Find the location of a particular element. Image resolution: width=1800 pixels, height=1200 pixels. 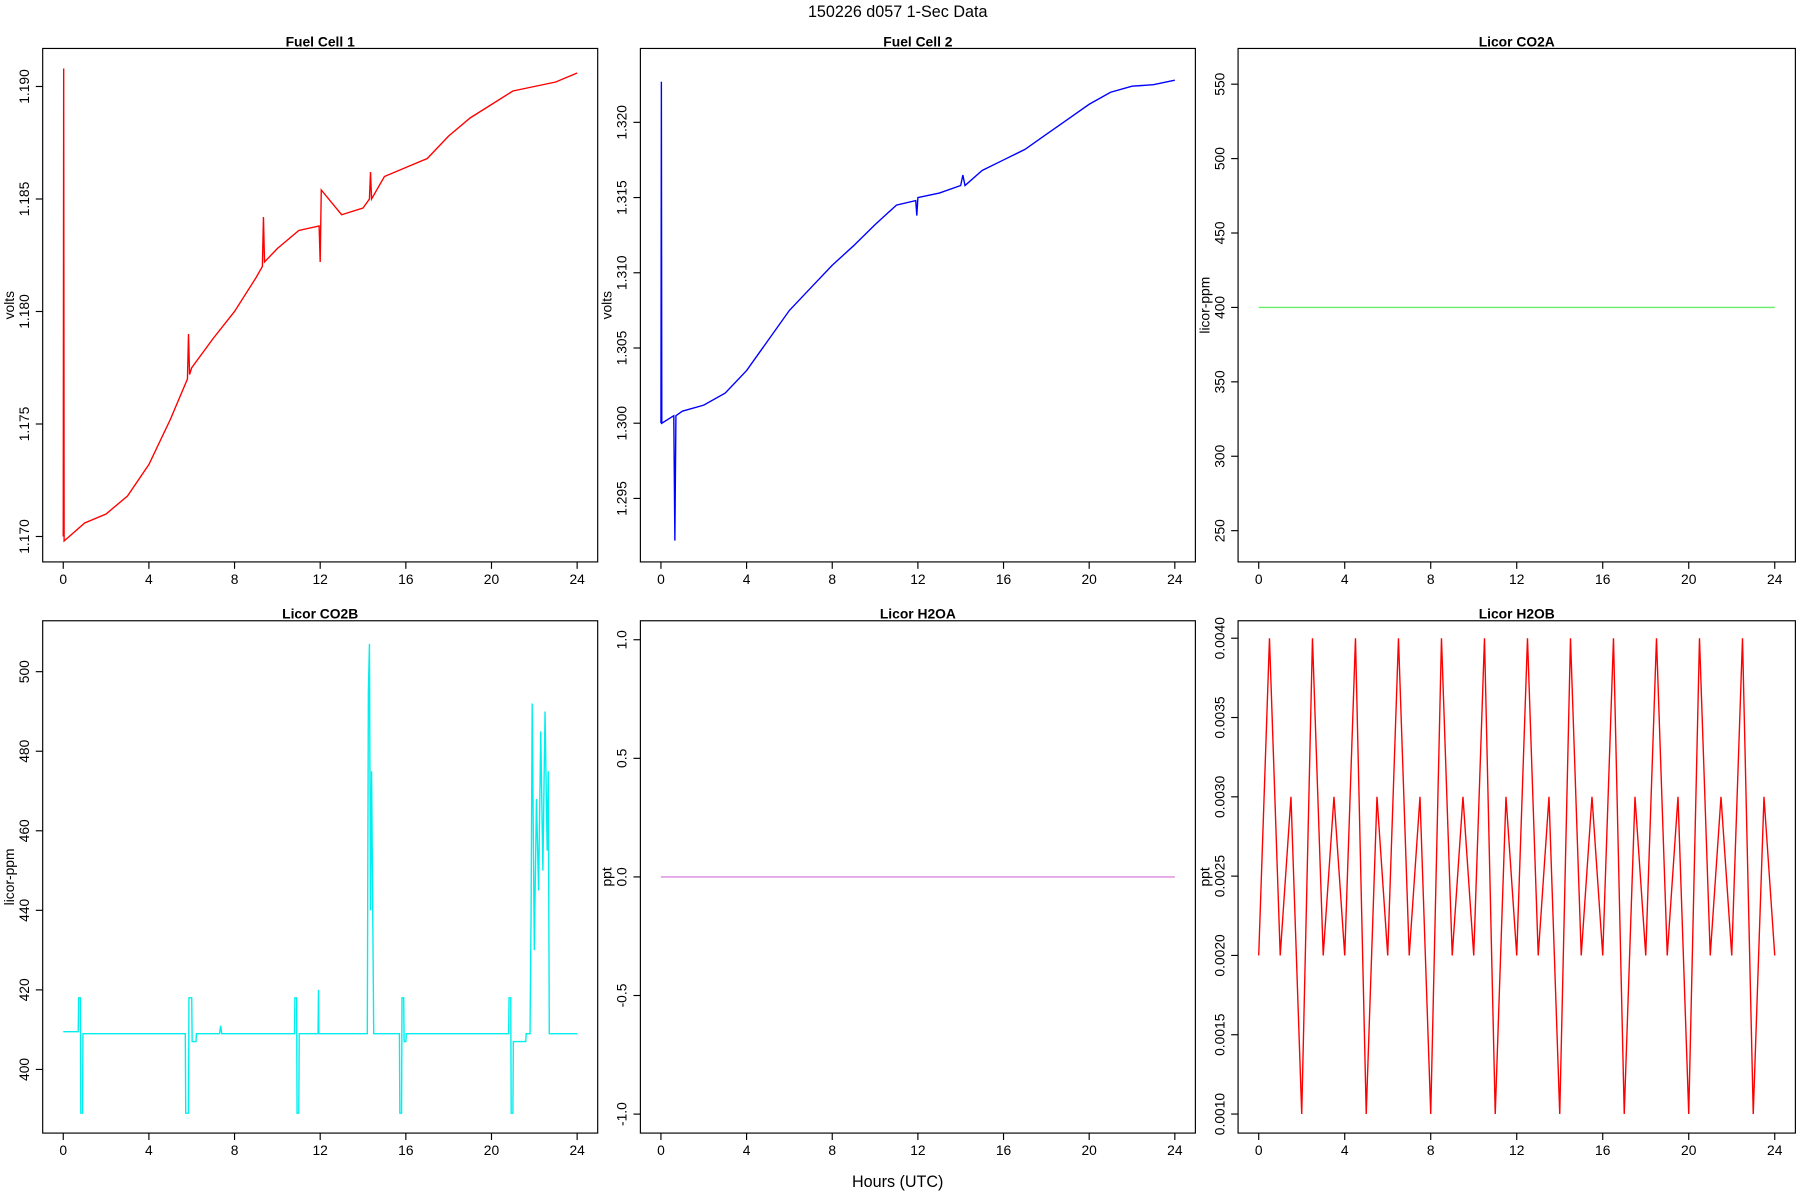

y-tick-label: 300 is located at coordinates (1219, 455).